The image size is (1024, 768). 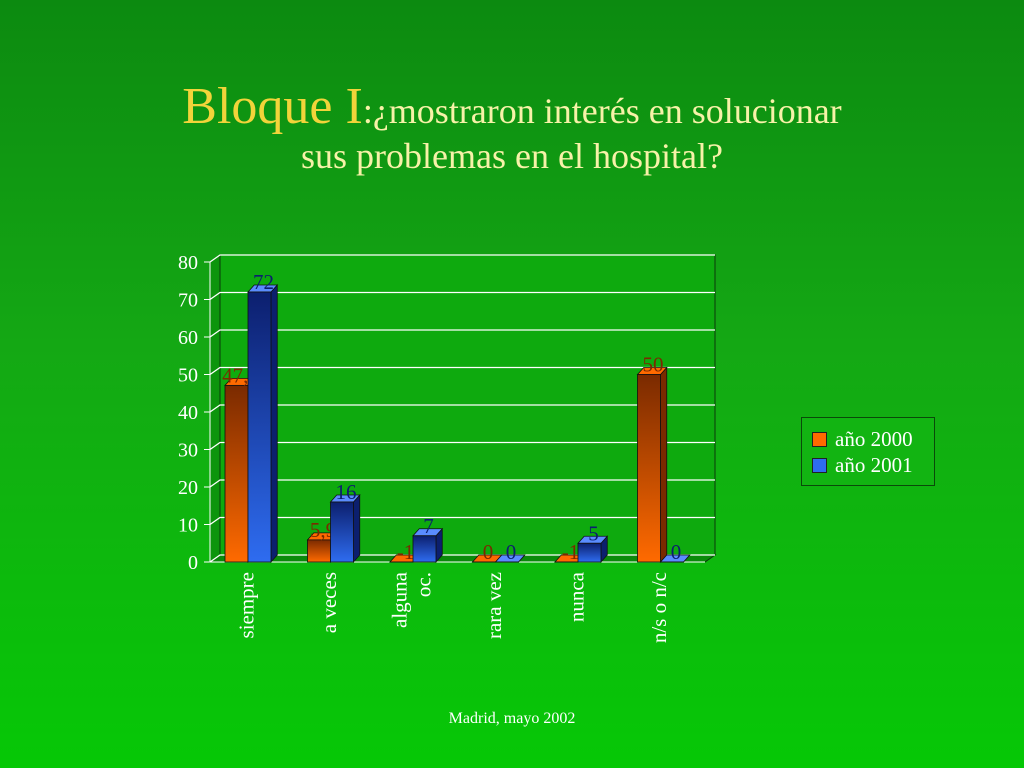 I want to click on data-label-alguna-oc-a-o-2000: -1, so click(x=406, y=552).